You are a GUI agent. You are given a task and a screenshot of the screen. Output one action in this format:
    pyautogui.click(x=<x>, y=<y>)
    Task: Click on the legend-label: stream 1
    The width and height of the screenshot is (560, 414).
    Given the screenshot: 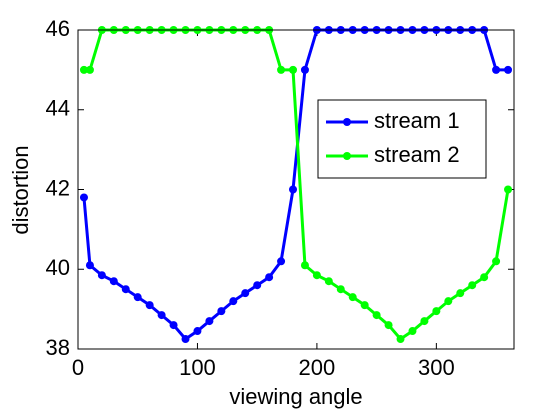 What is the action you would take?
    pyautogui.click(x=417, y=120)
    